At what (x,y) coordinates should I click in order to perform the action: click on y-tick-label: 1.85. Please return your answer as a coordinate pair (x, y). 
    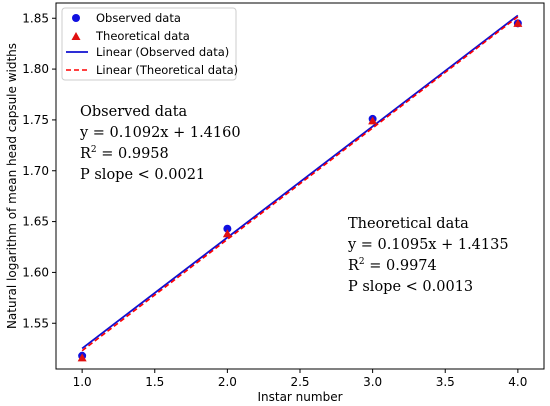
    Looking at the image, I should click on (35, 18).